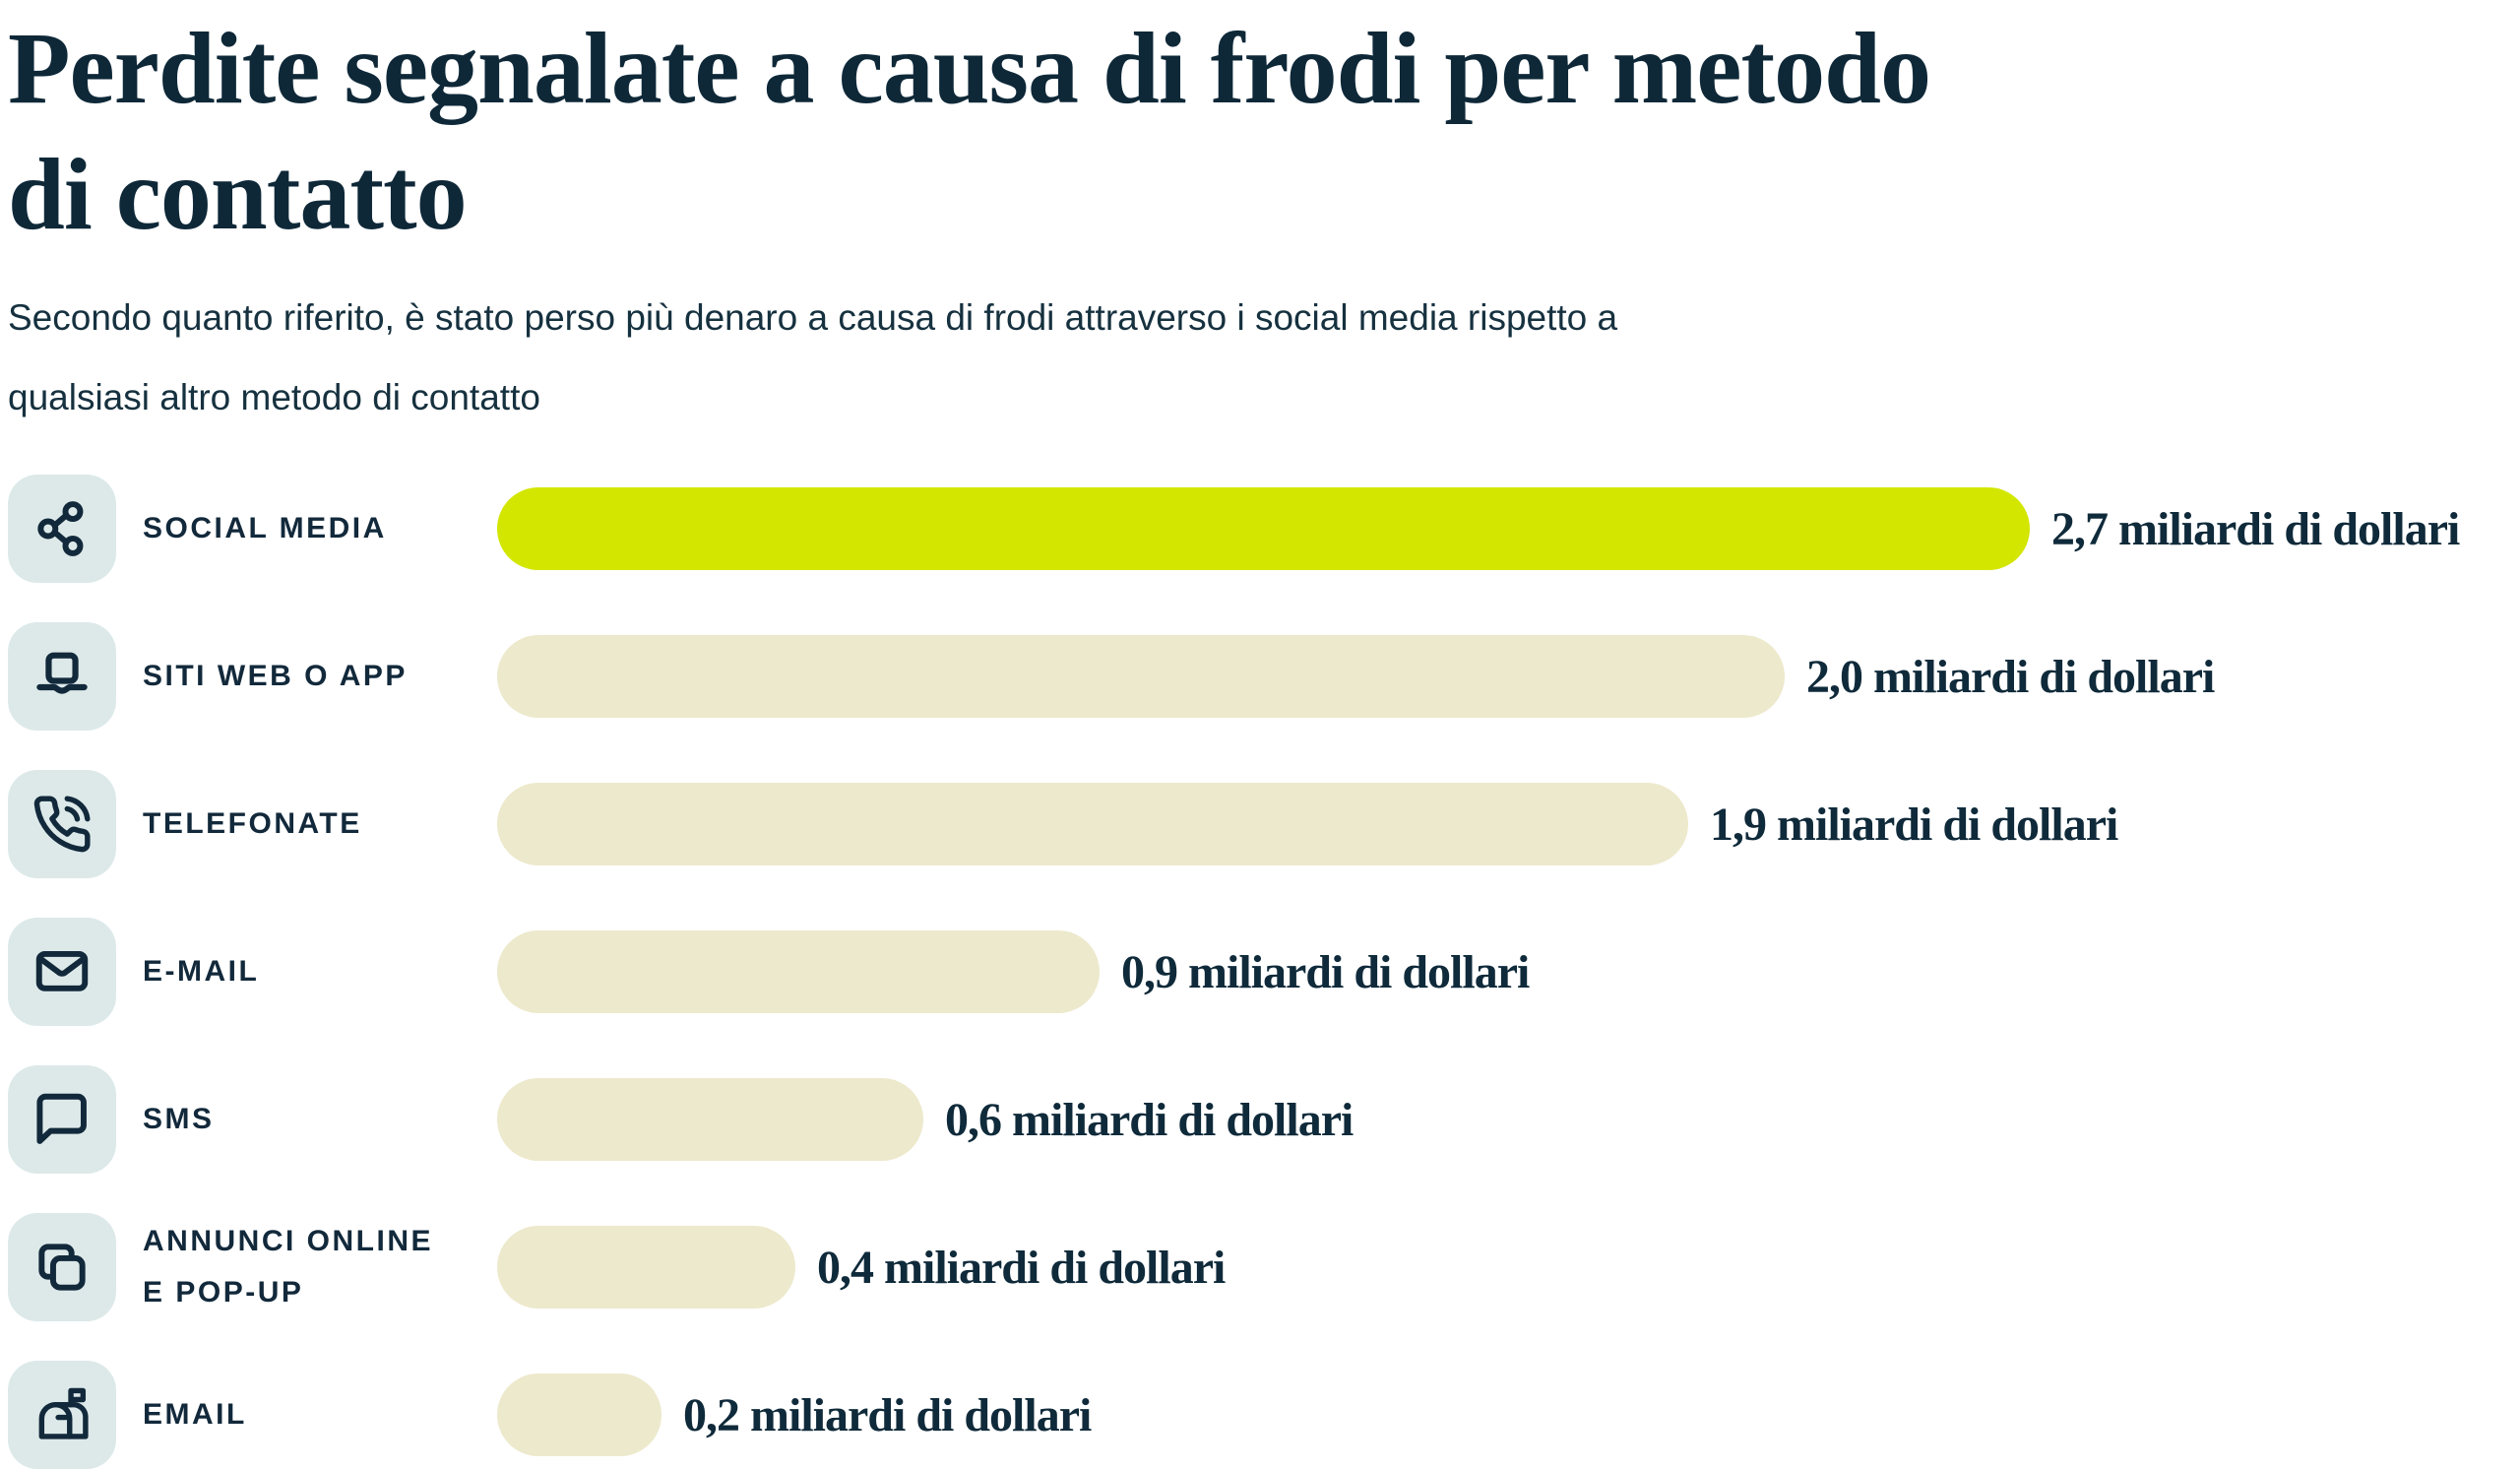 The width and height of the screenshot is (2520, 1470). What do you see at coordinates (265, 527) in the screenshot?
I see `category-label: SOCIAL MEDIA` at bounding box center [265, 527].